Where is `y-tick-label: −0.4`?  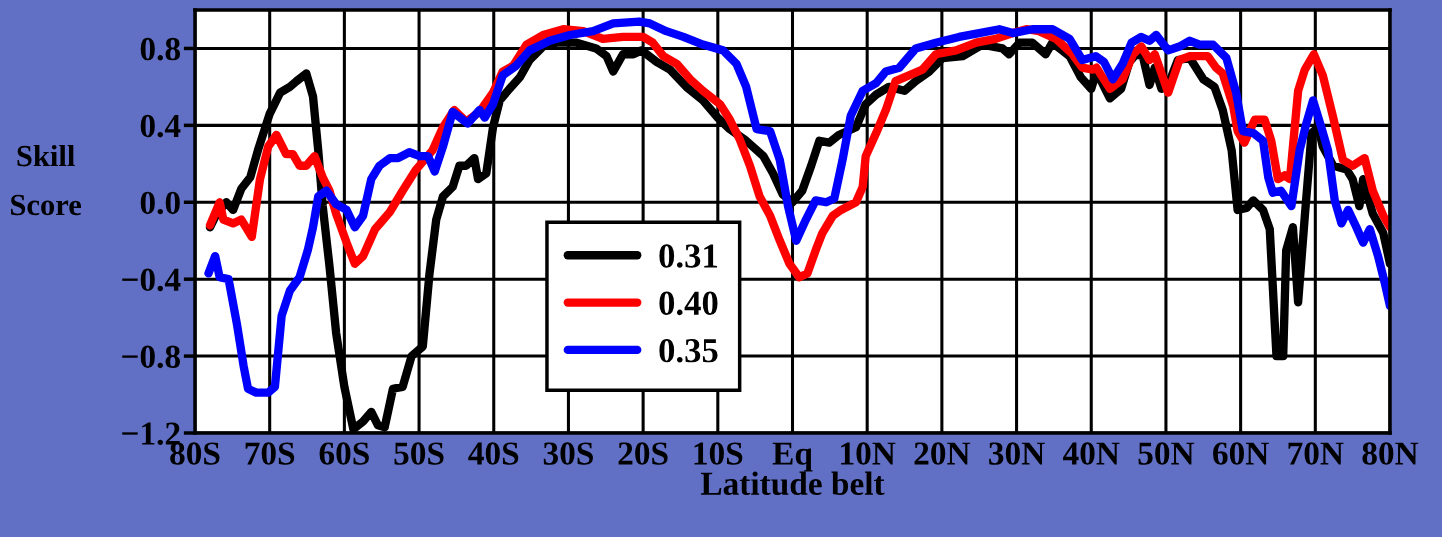
y-tick-label: −0.4 is located at coordinates (151, 280).